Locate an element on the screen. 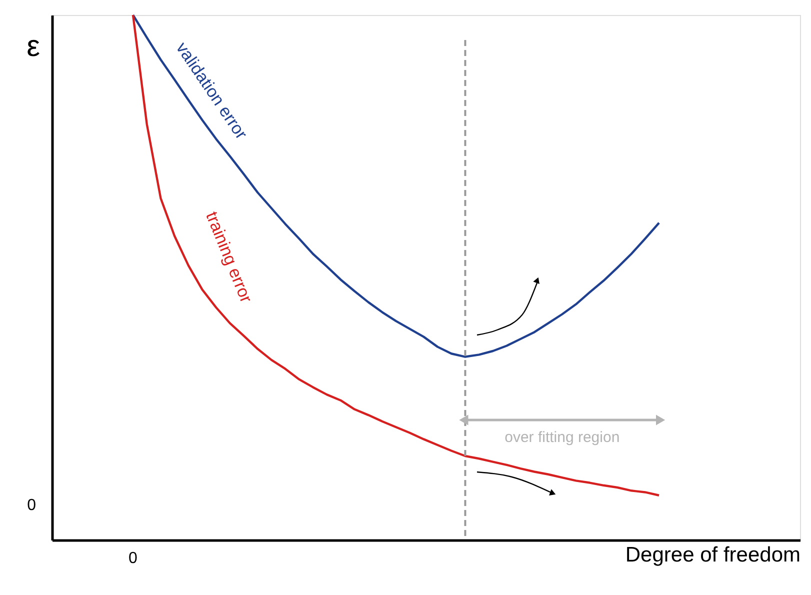 This screenshot has width=811, height=595. annotation: over fitting region is located at coordinates (562, 437).